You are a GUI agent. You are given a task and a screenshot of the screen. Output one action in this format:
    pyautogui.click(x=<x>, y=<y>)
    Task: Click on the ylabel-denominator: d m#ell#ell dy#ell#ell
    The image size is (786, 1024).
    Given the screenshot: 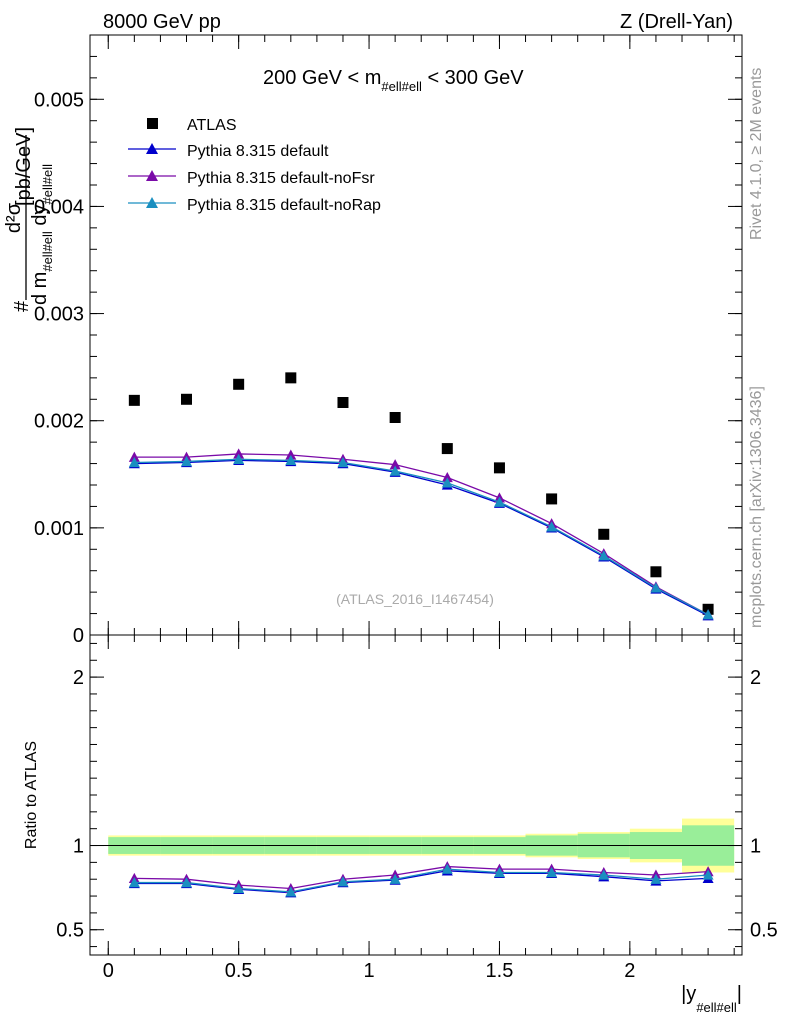 What is the action you would take?
    pyautogui.click(x=42, y=234)
    